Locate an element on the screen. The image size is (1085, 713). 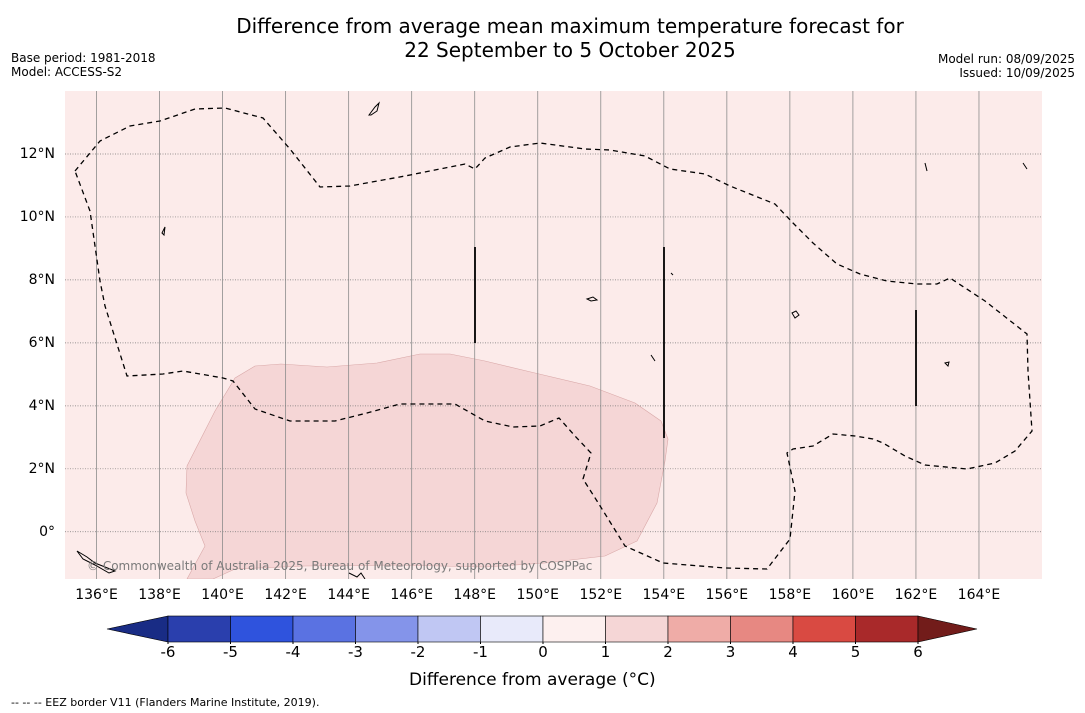
lon-tick-label: 136°E is located at coordinates (96, 595).